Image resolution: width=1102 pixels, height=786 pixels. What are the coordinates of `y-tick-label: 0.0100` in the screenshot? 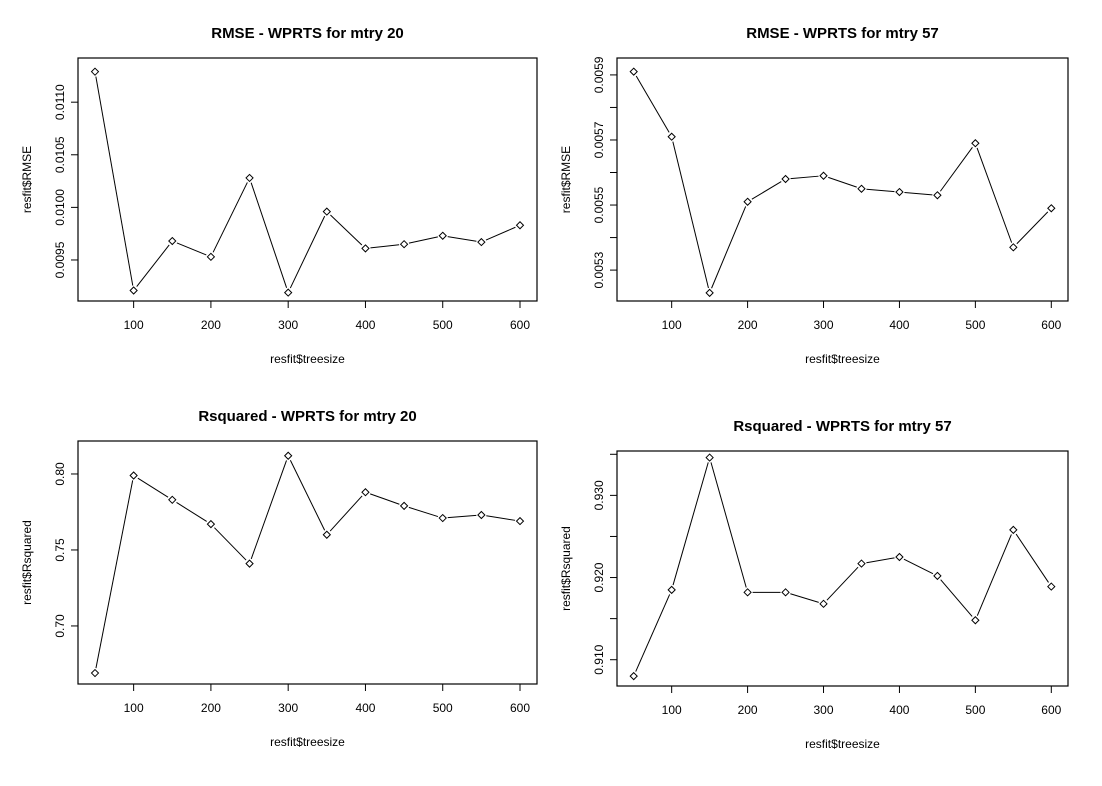 It's located at (60, 207).